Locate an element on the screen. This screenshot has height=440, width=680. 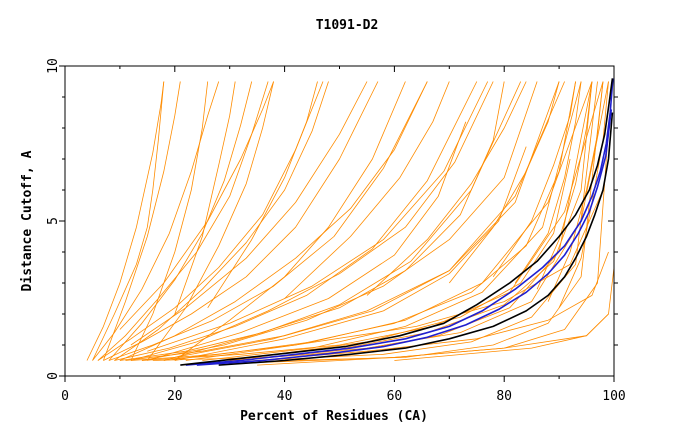
y-axis-title: Distance Cutoff, A is located at coordinates (27, 220).